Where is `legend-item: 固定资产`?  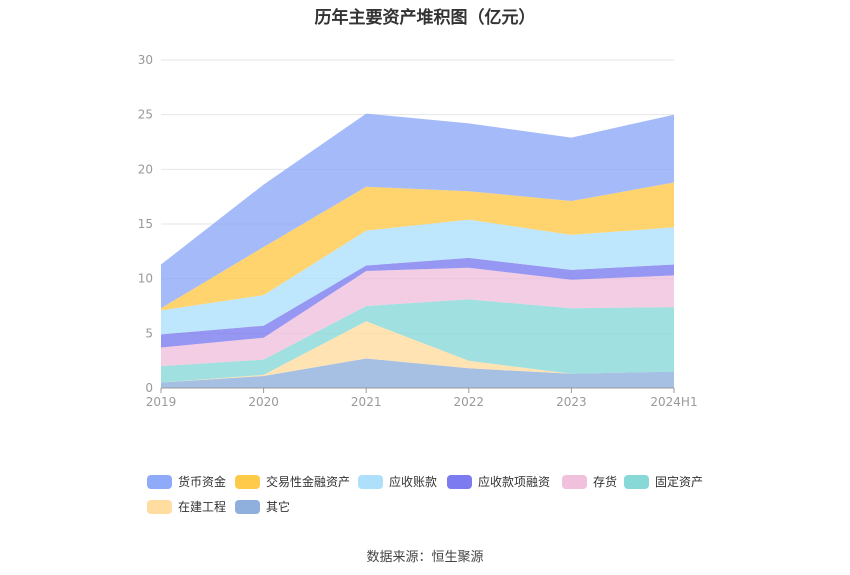 legend-item: 固定资产 is located at coordinates (663, 481).